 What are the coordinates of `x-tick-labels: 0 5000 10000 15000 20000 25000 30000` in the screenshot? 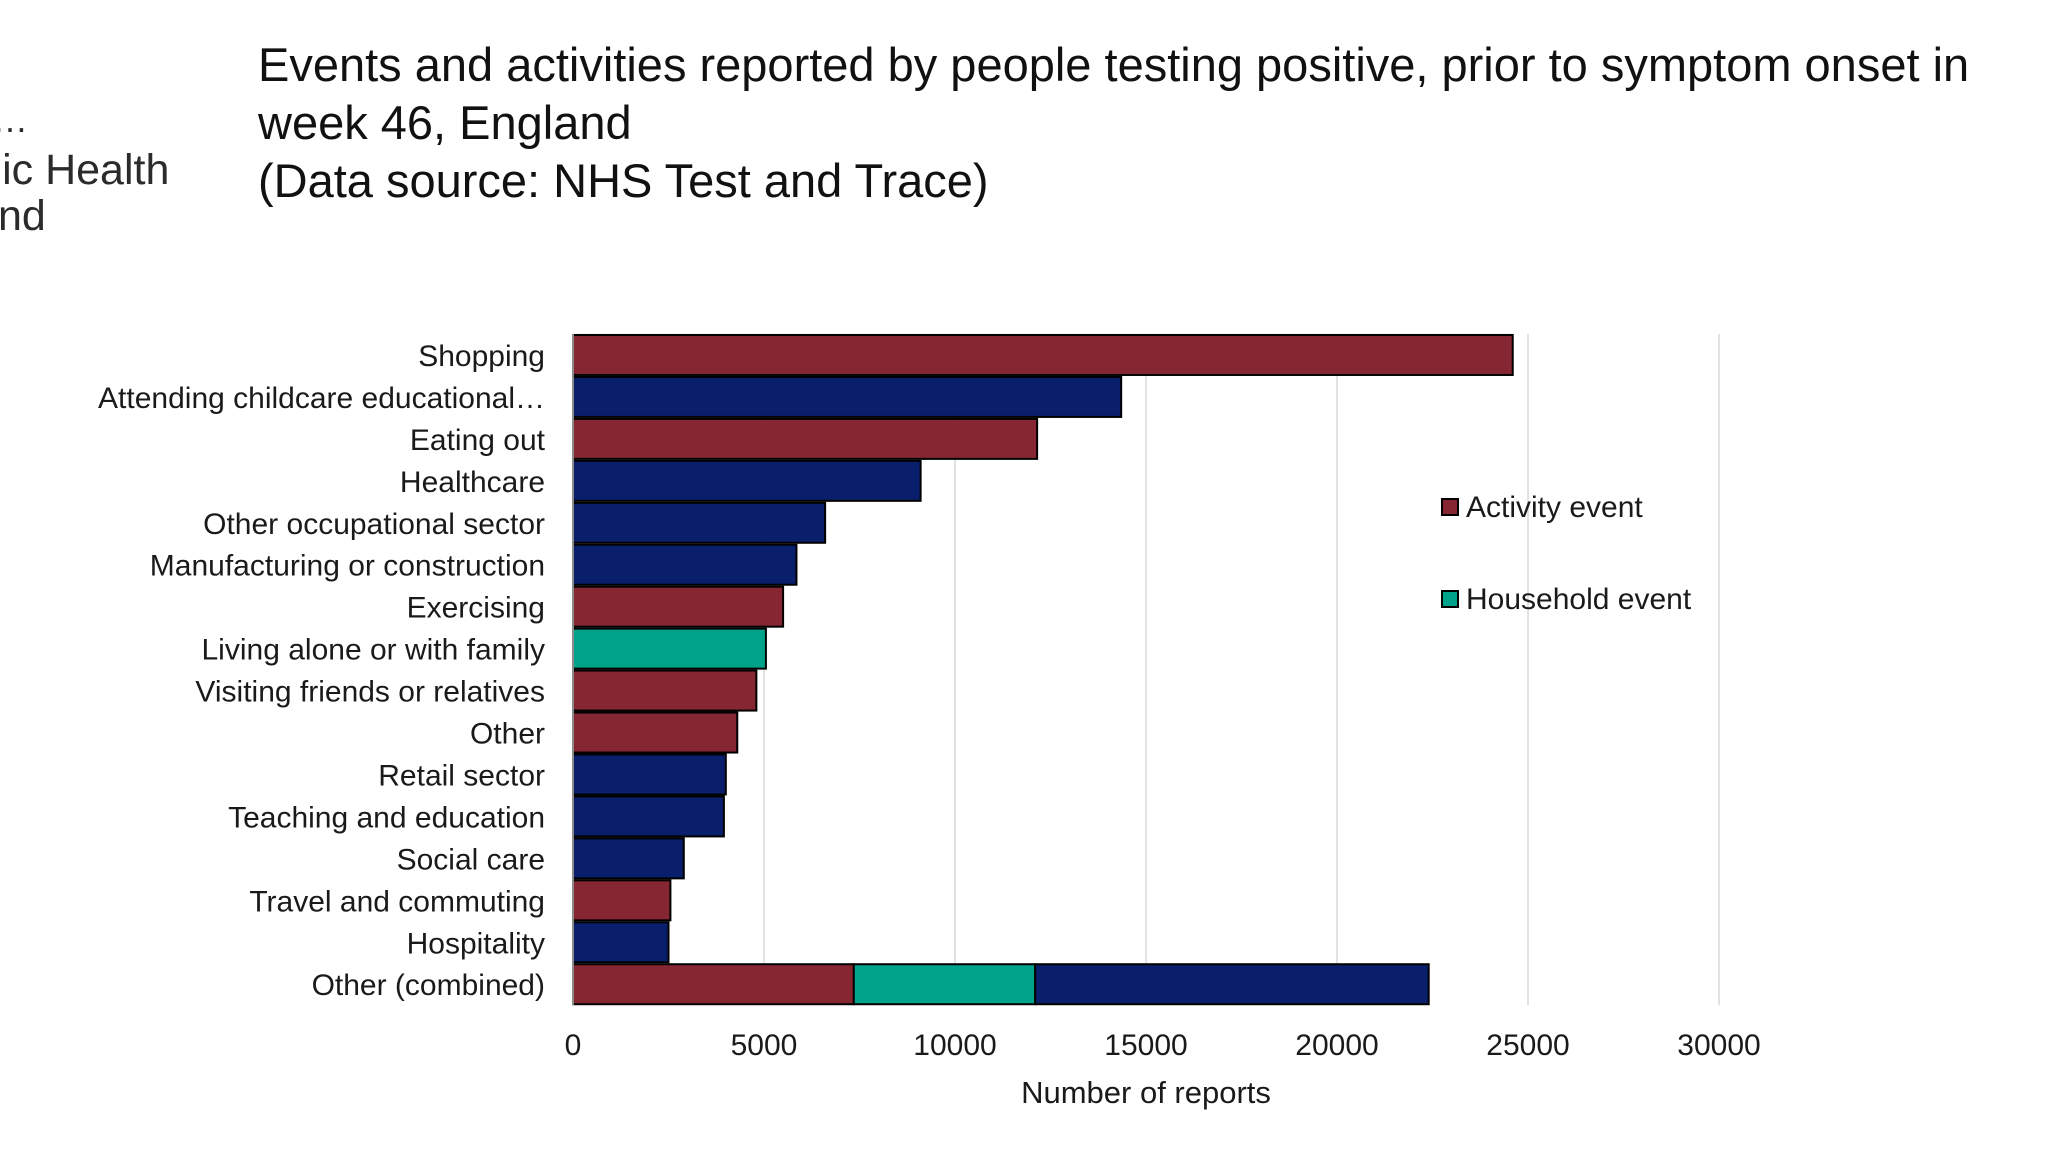 It's located at (1163, 1045).